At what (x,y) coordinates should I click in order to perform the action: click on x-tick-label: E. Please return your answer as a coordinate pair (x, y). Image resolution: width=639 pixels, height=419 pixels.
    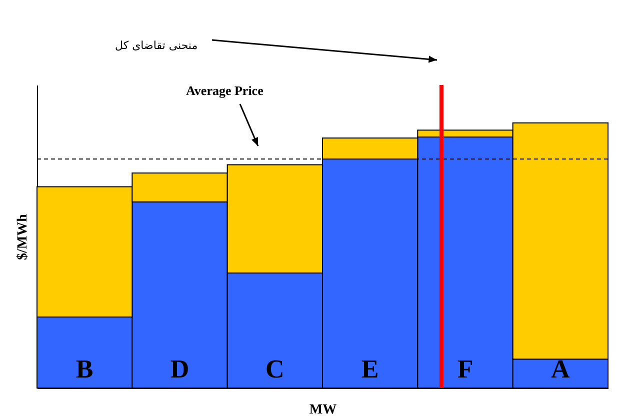
    Looking at the image, I should click on (370, 369).